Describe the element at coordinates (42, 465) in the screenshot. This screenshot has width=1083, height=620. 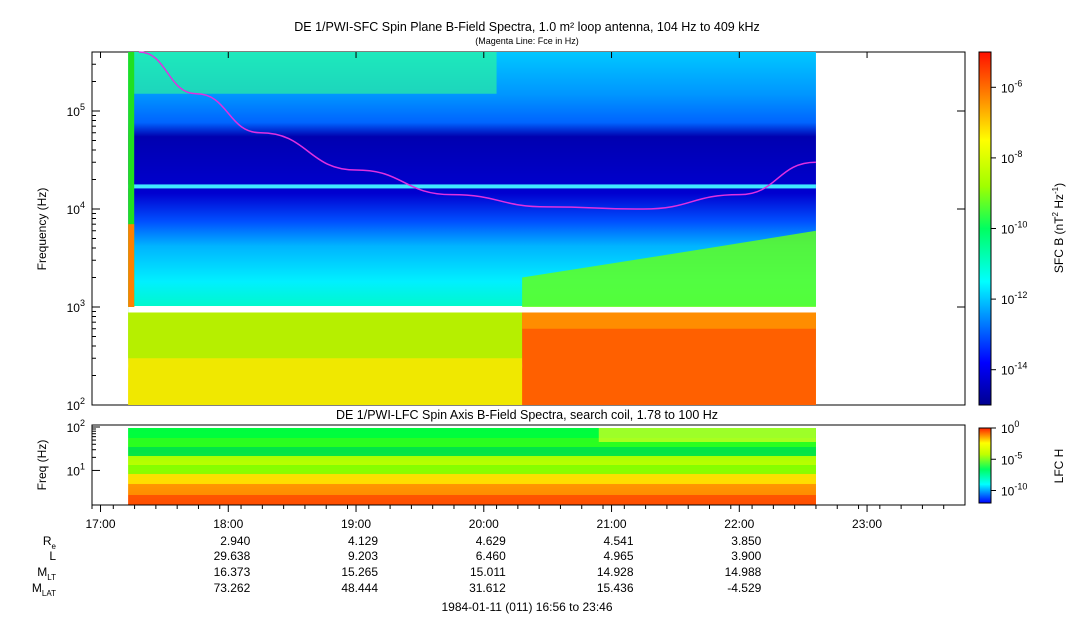
I see `lfc-y-label: Freq (Hz)` at that location.